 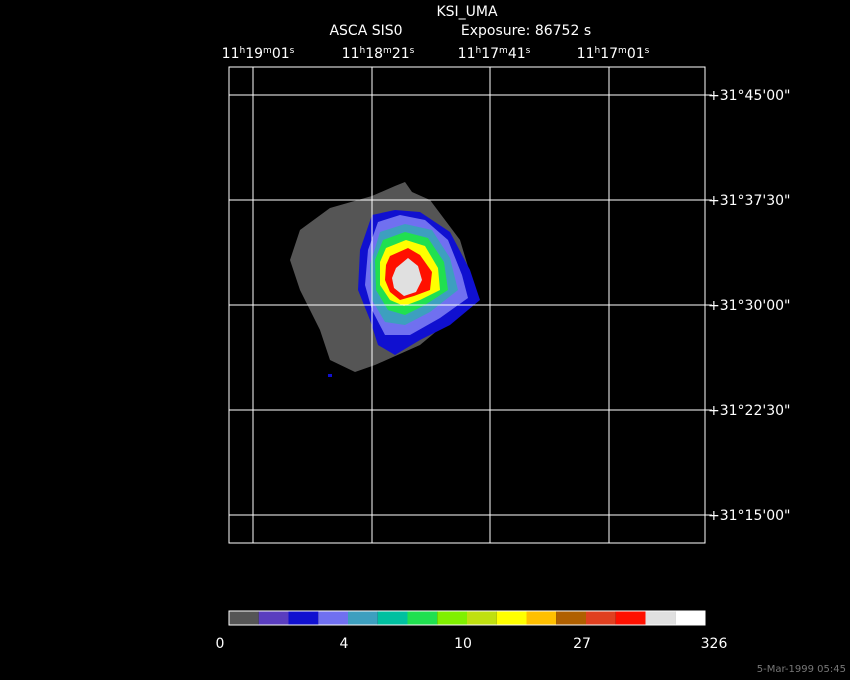 What do you see at coordinates (472, 631) in the screenshot?
I see `colorbar: 0 4 10 27 326` at bounding box center [472, 631].